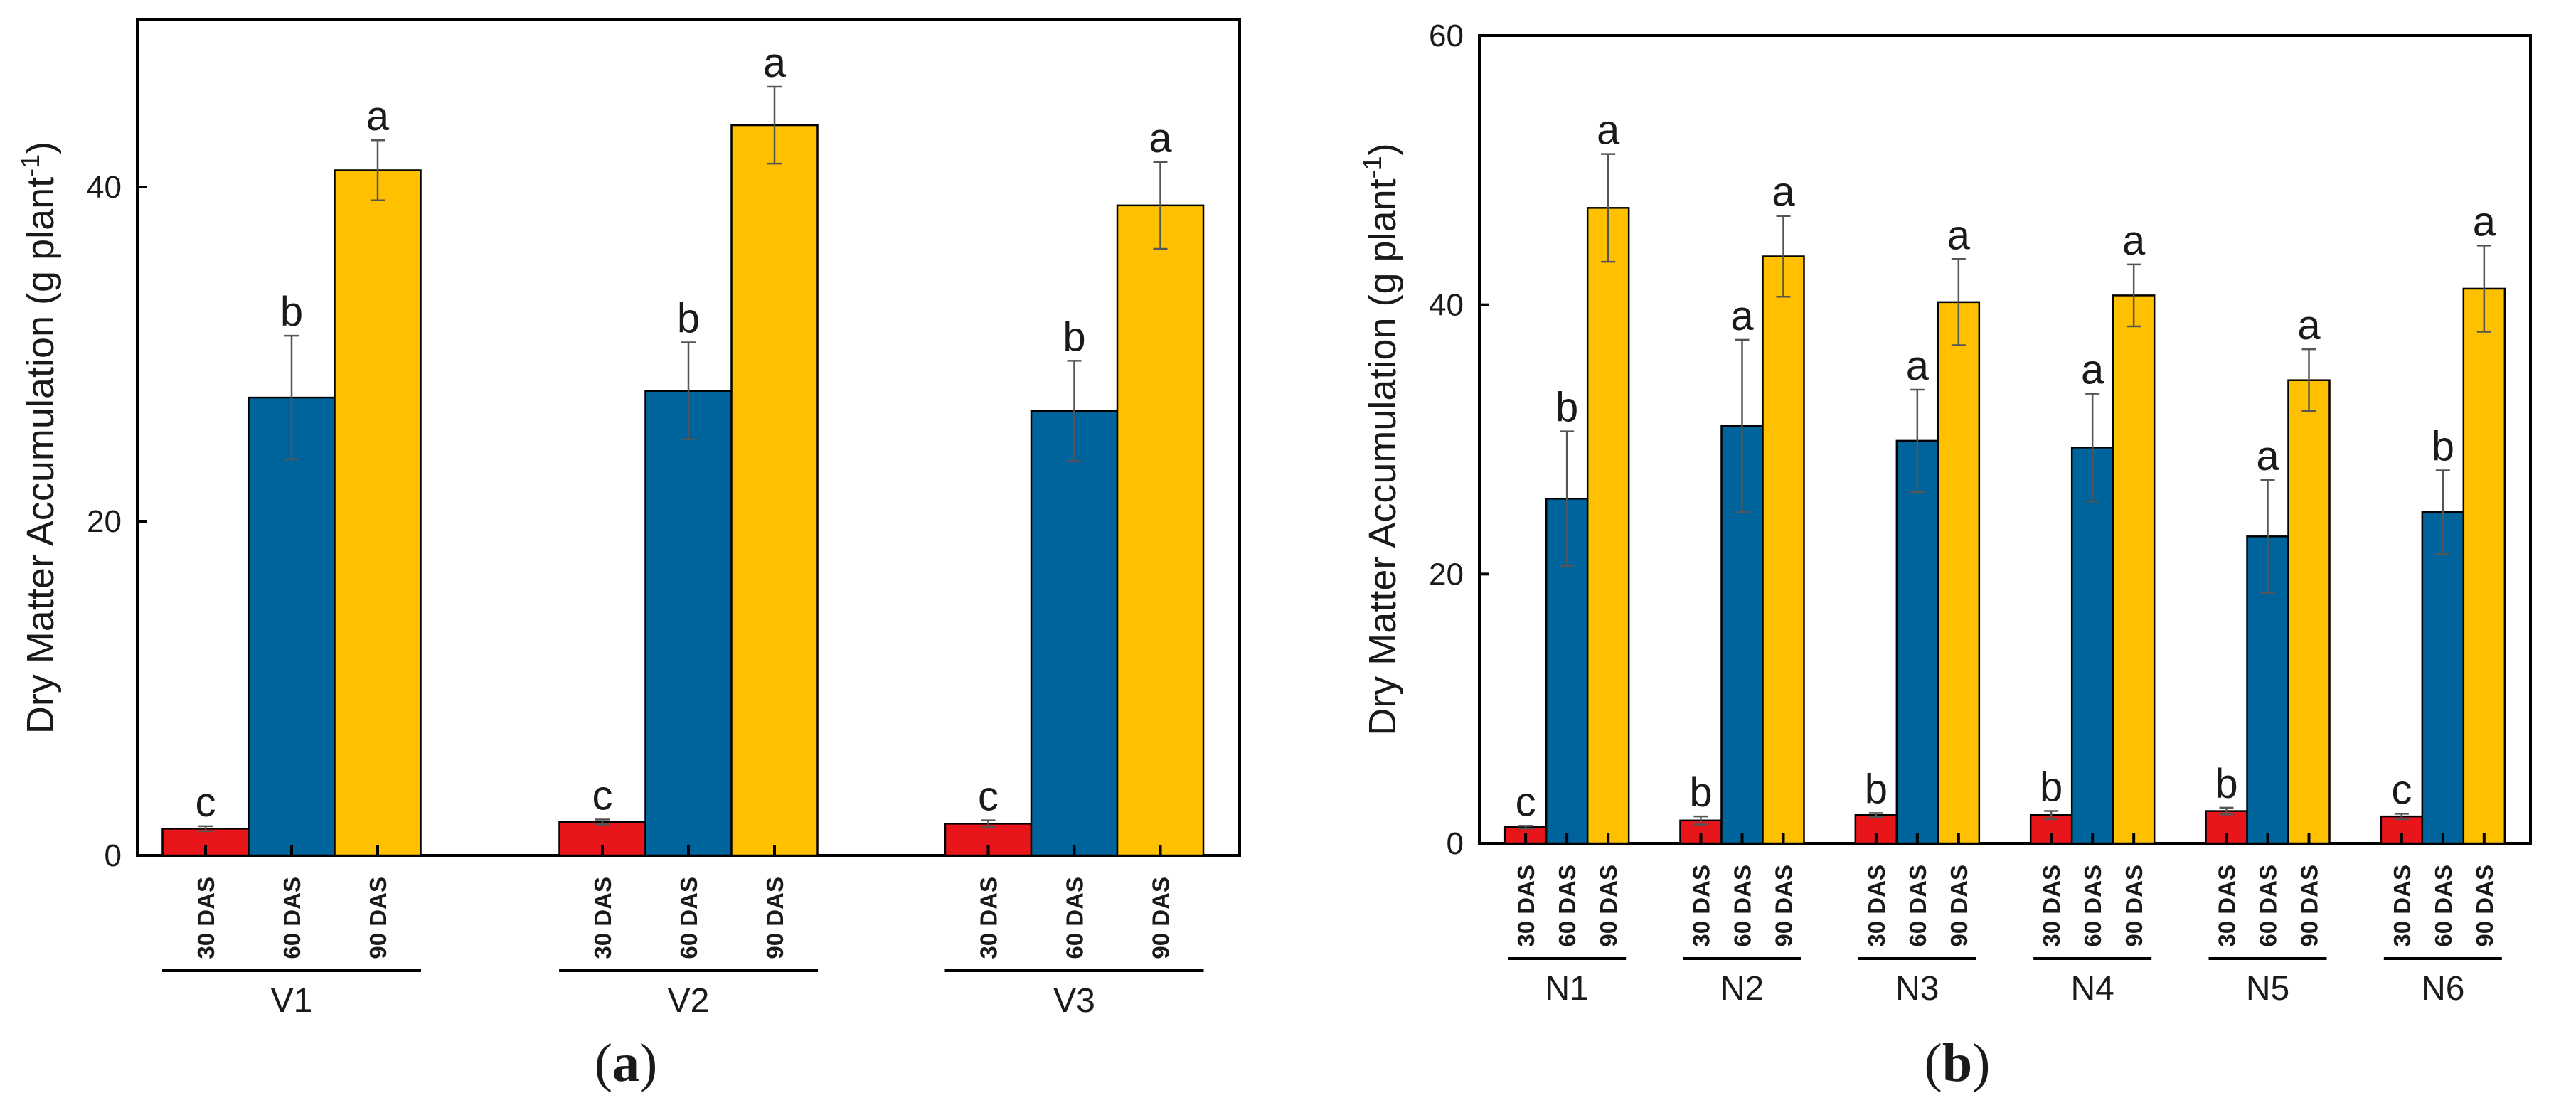 Image resolution: width=2576 pixels, height=1115 pixels. Describe the element at coordinates (1742, 989) in the screenshot. I see `group-label: N2` at that location.